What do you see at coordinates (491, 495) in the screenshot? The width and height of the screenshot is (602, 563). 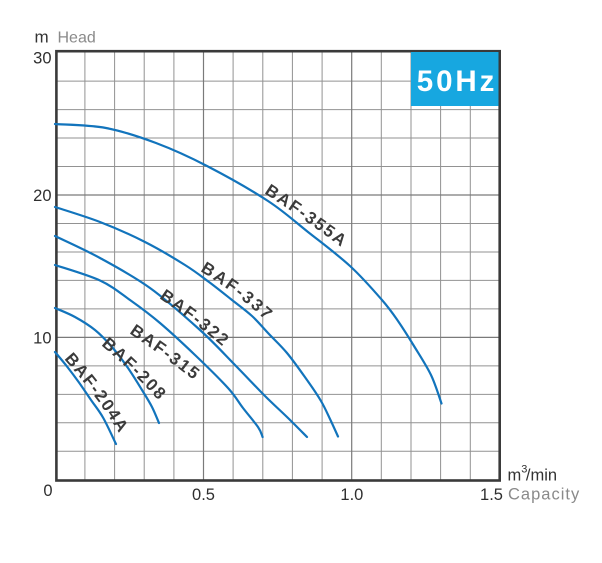 I see `svg-text: 1.5` at bounding box center [491, 495].